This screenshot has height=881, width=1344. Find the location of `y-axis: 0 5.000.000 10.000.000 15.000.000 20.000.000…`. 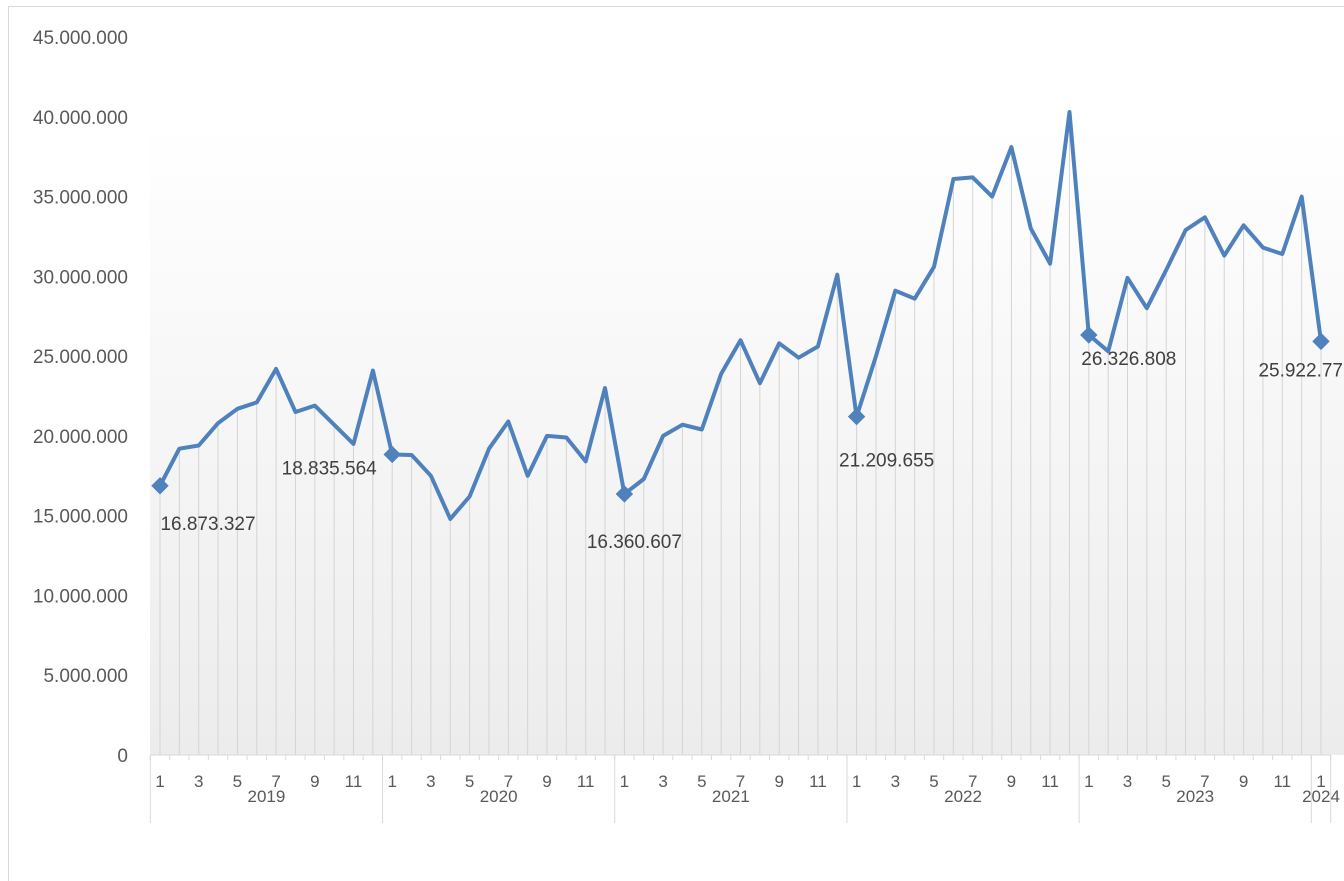

y-axis: 0 5.000.000 10.000.000 15.000.000 20.000.000… is located at coordinates (80, 397).